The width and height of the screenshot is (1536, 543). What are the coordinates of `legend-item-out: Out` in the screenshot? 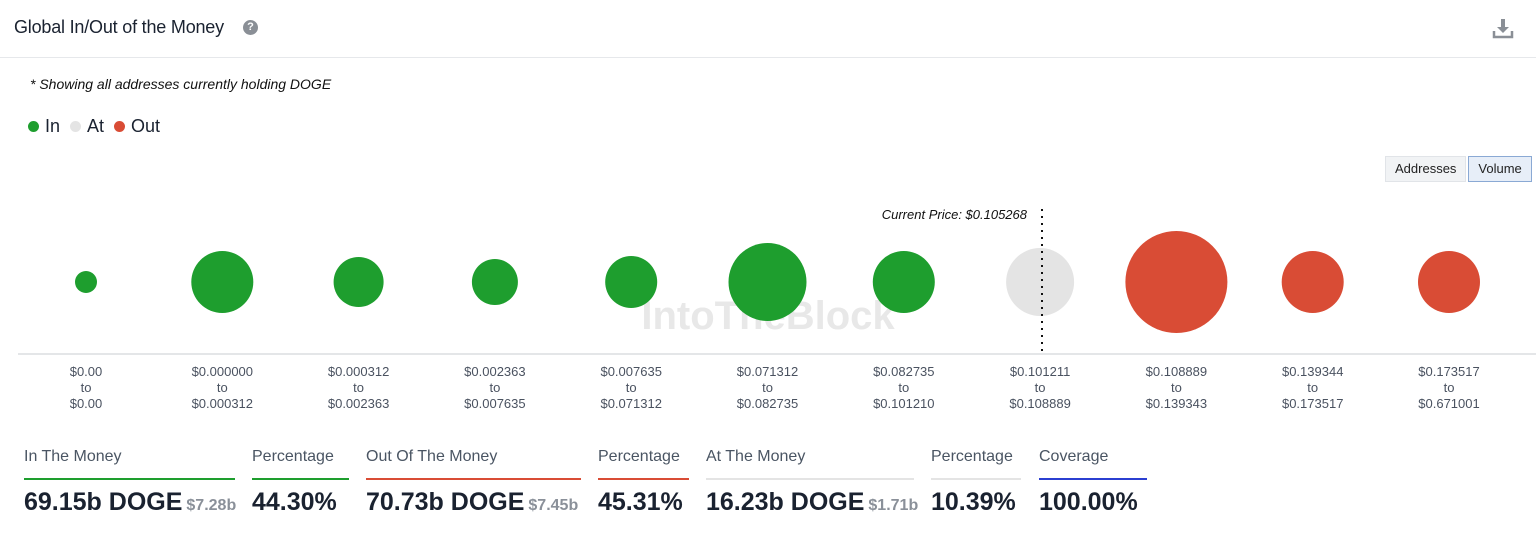 It's located at (137, 126).